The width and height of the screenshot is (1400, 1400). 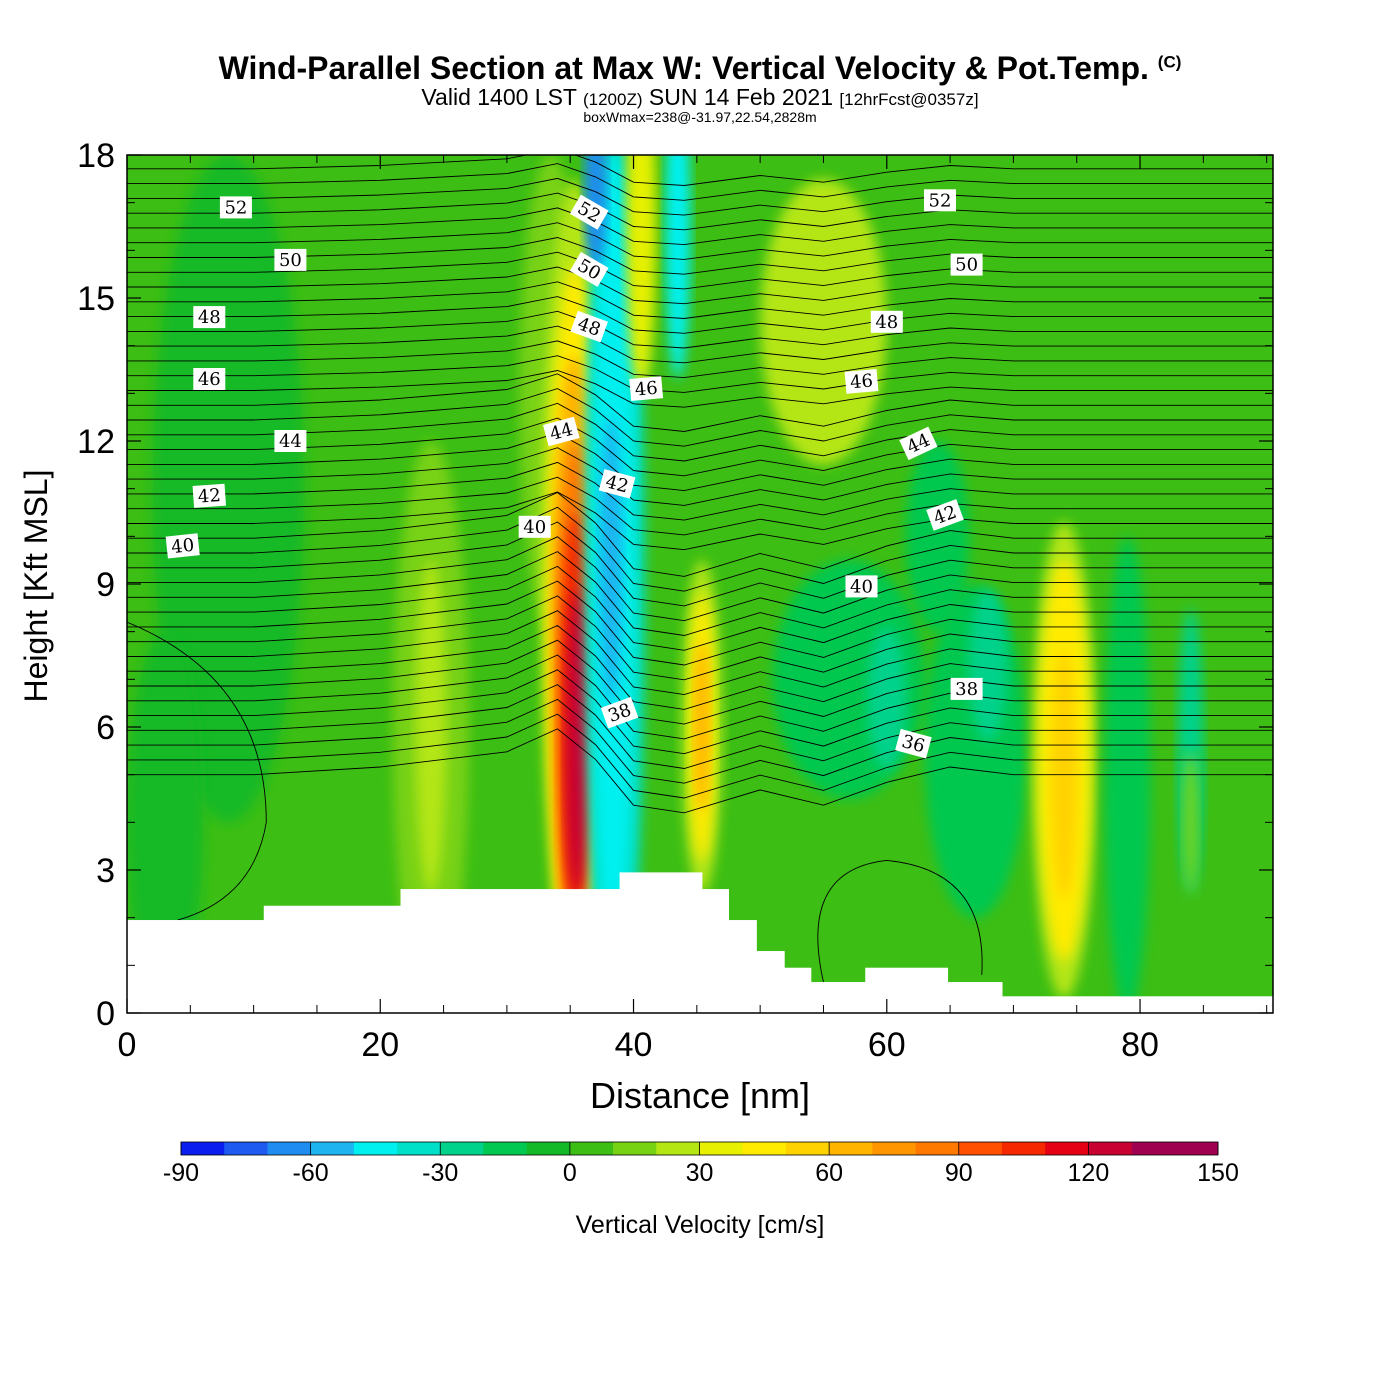 What do you see at coordinates (1089, 1173) in the screenshot?
I see `colorbar-tick-label: 120` at bounding box center [1089, 1173].